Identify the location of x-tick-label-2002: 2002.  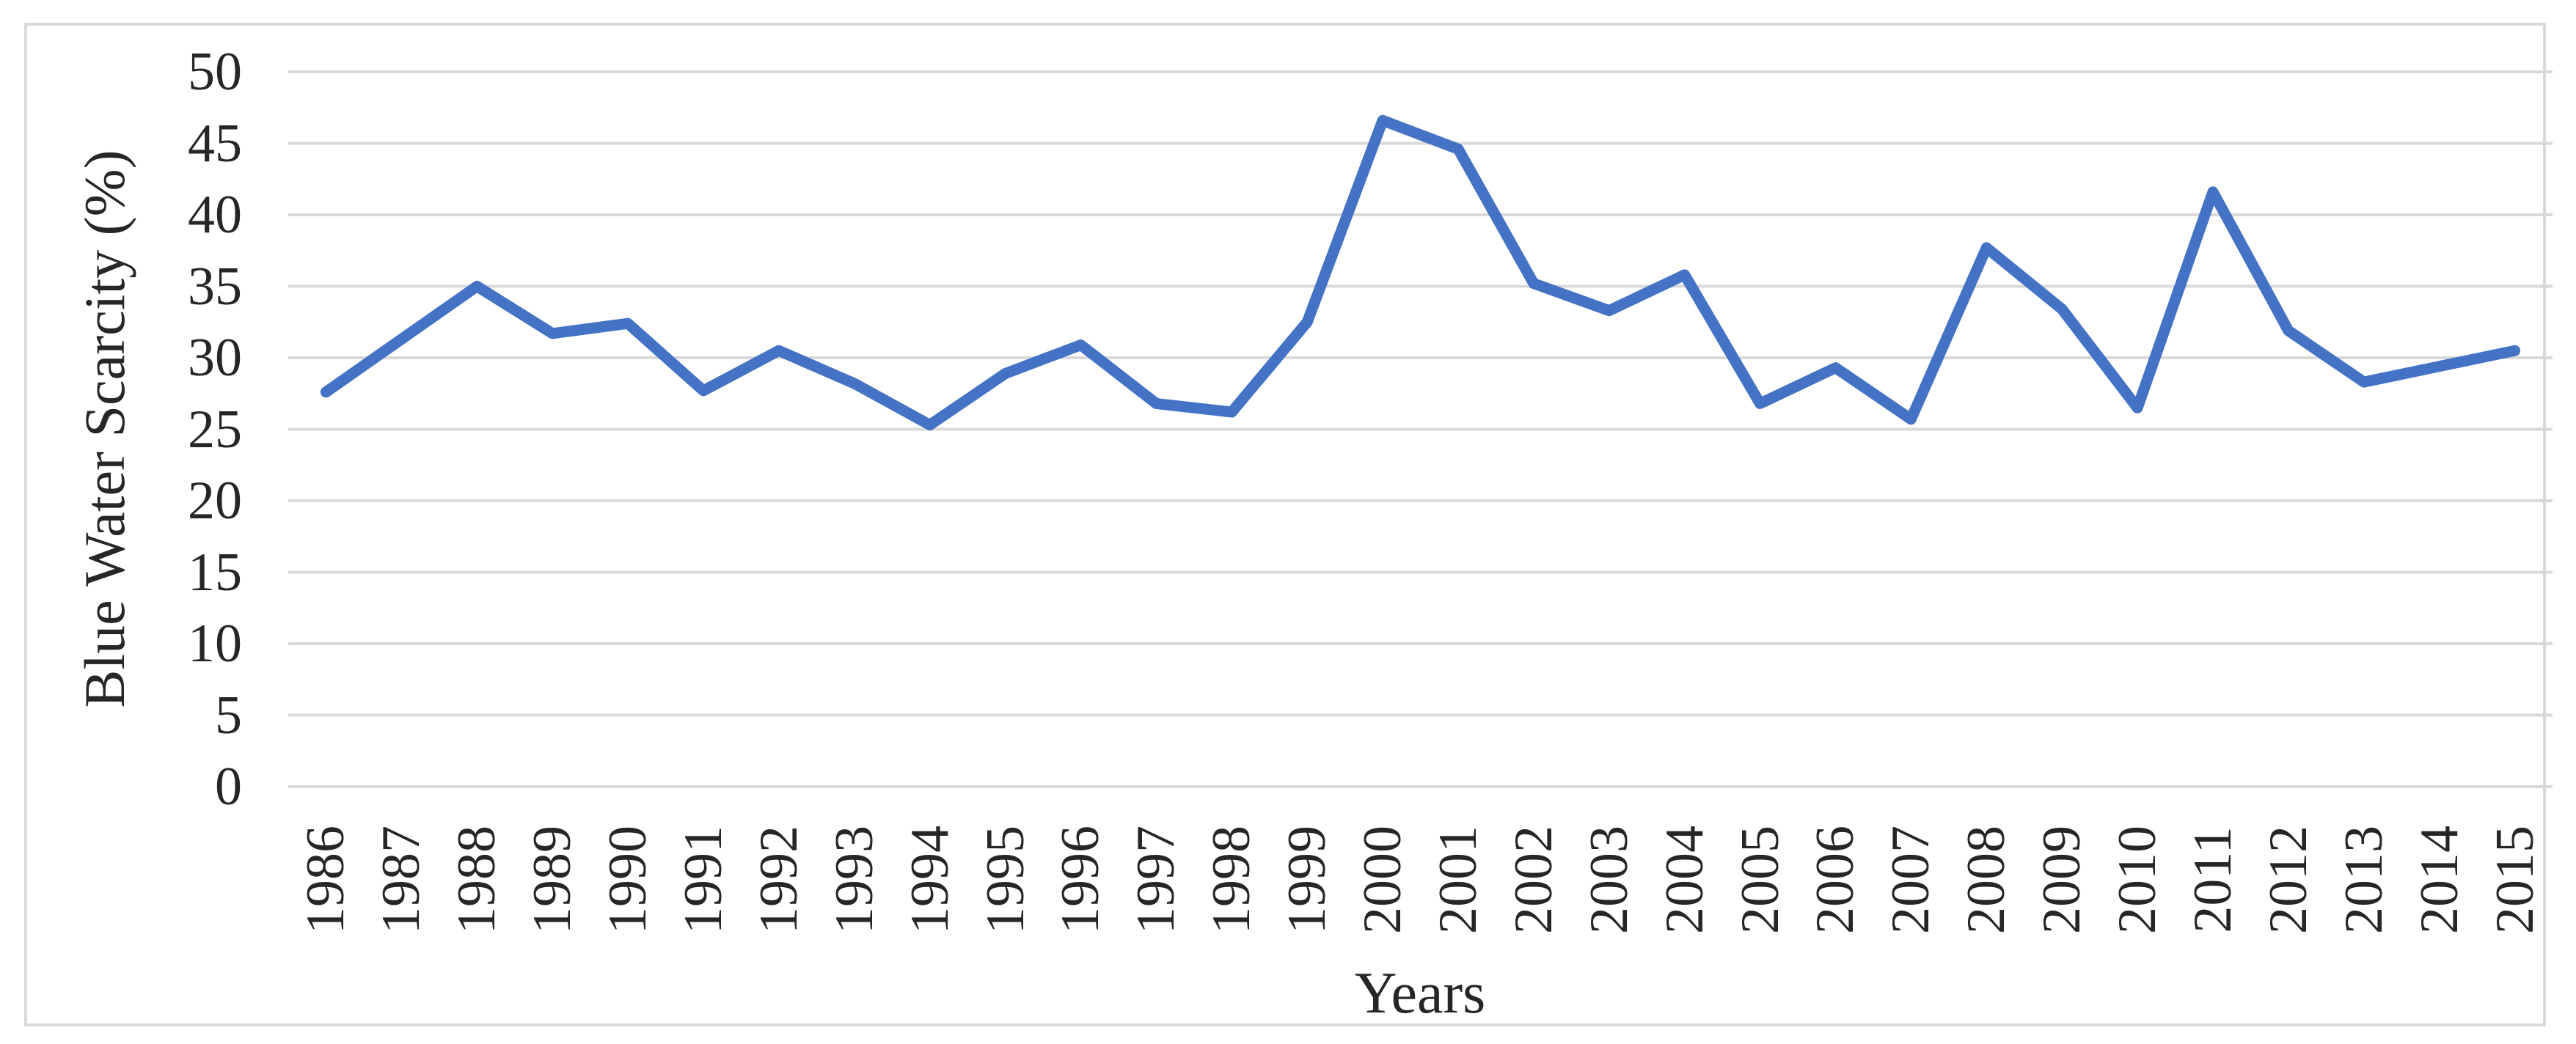
(1533, 880).